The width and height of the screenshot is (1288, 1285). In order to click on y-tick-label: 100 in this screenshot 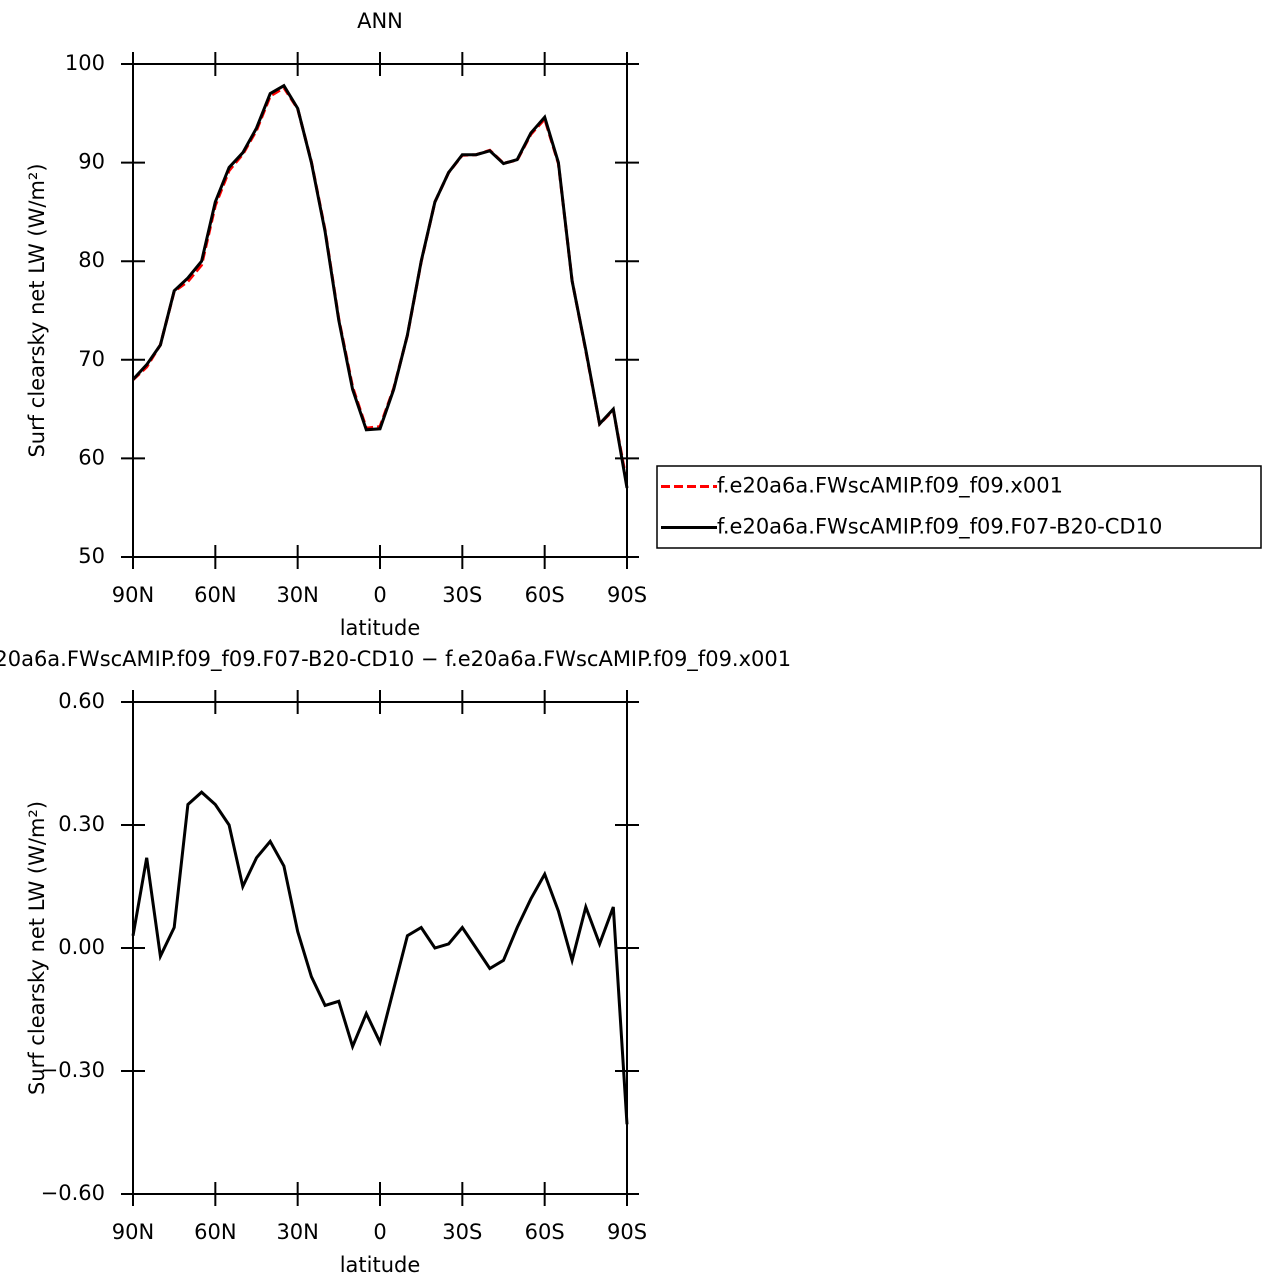, I will do `click(85, 63)`.